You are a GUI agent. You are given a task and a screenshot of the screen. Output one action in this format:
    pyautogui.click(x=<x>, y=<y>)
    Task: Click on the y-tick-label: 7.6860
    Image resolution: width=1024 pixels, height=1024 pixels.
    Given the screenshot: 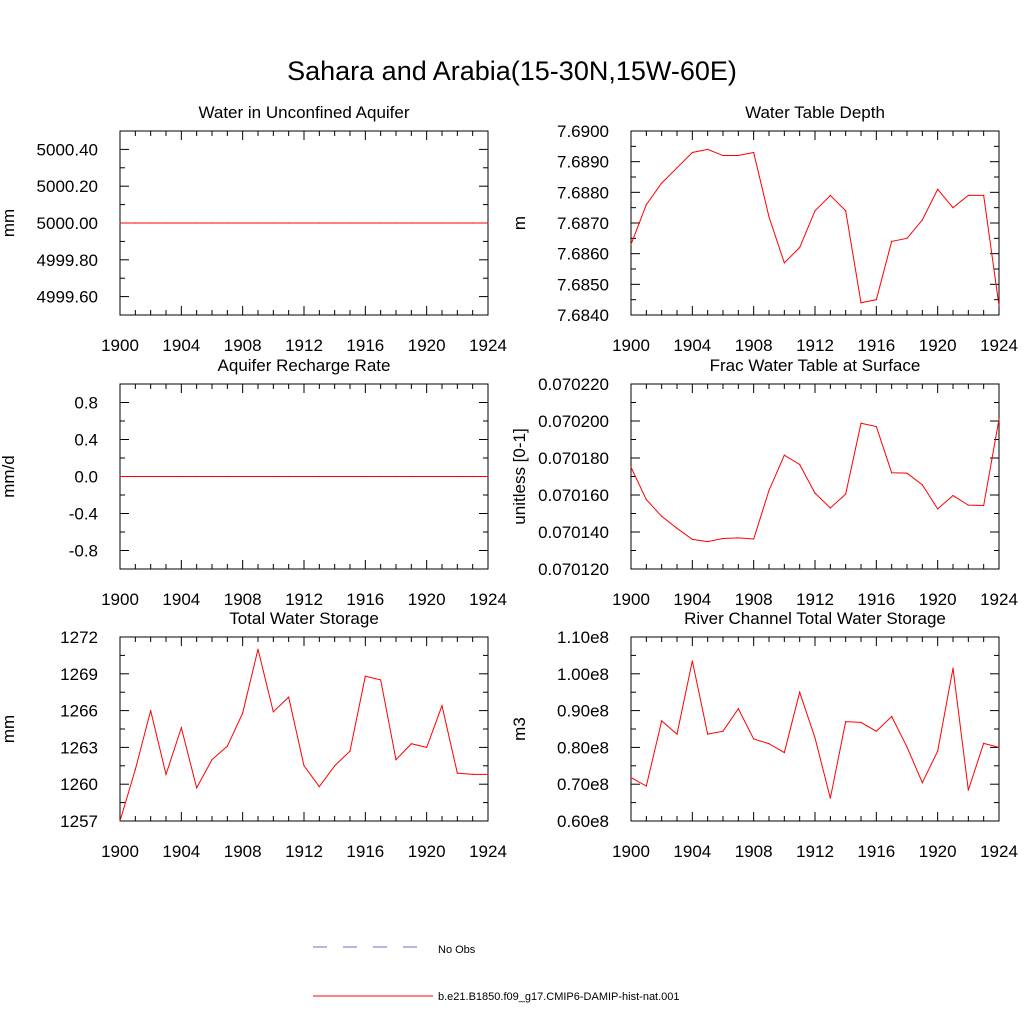 What is the action you would take?
    pyautogui.click(x=583, y=254)
    